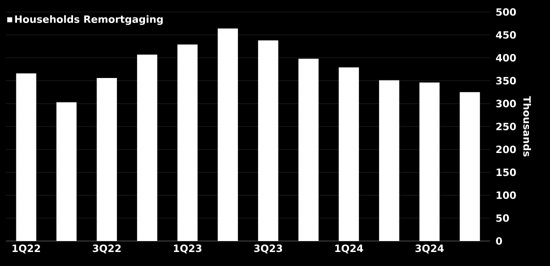 This screenshot has height=266, width=550. I want to click on x-tick-label: 1Q24, so click(349, 249).